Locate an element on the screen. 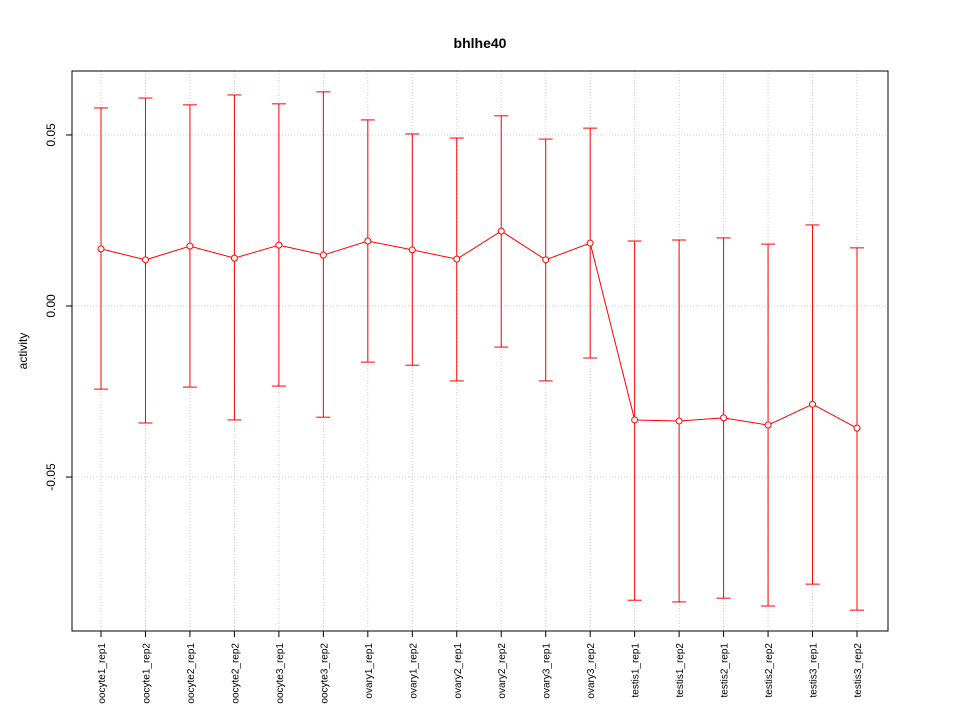  x-tick-label: oocyte2_rep2 is located at coordinates (235, 673).